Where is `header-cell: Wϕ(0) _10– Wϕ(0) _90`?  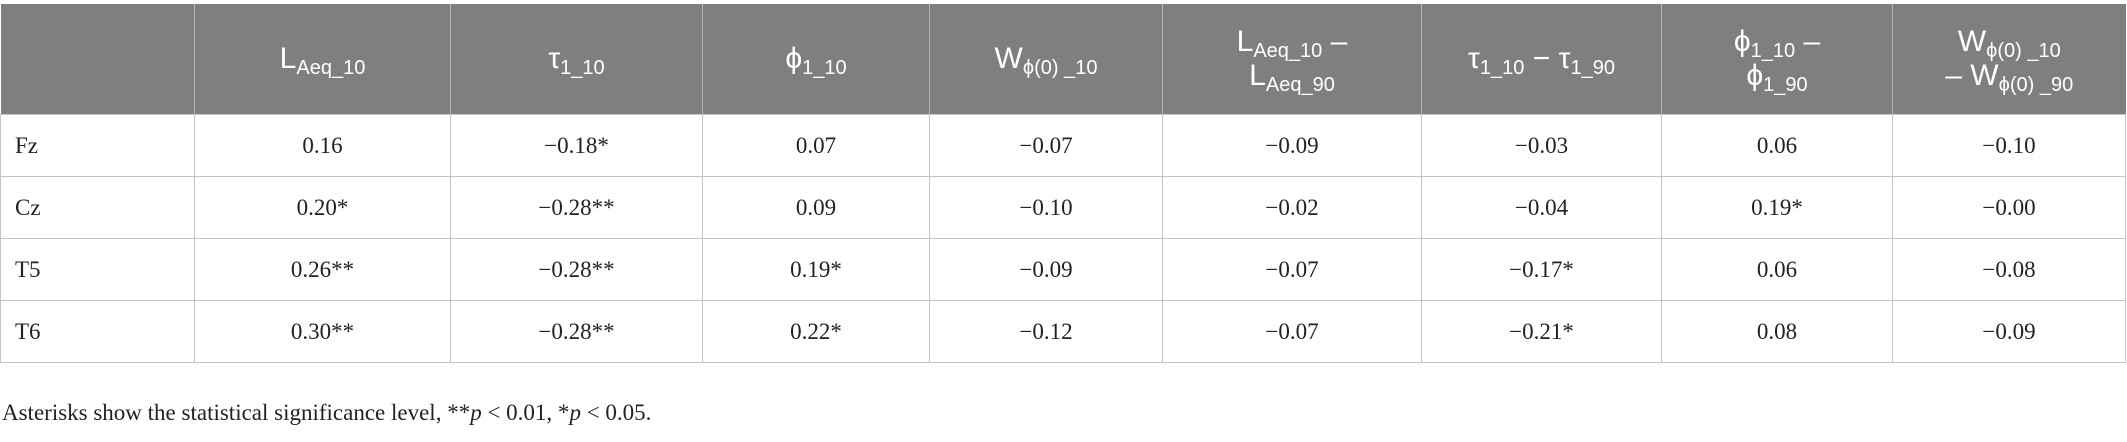 header-cell: Wϕ(0) _10– Wϕ(0) _90 is located at coordinates (2009, 59).